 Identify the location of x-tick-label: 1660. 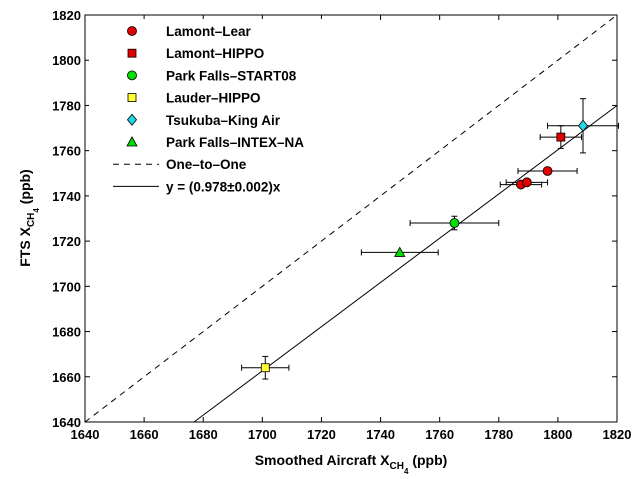
(144, 434).